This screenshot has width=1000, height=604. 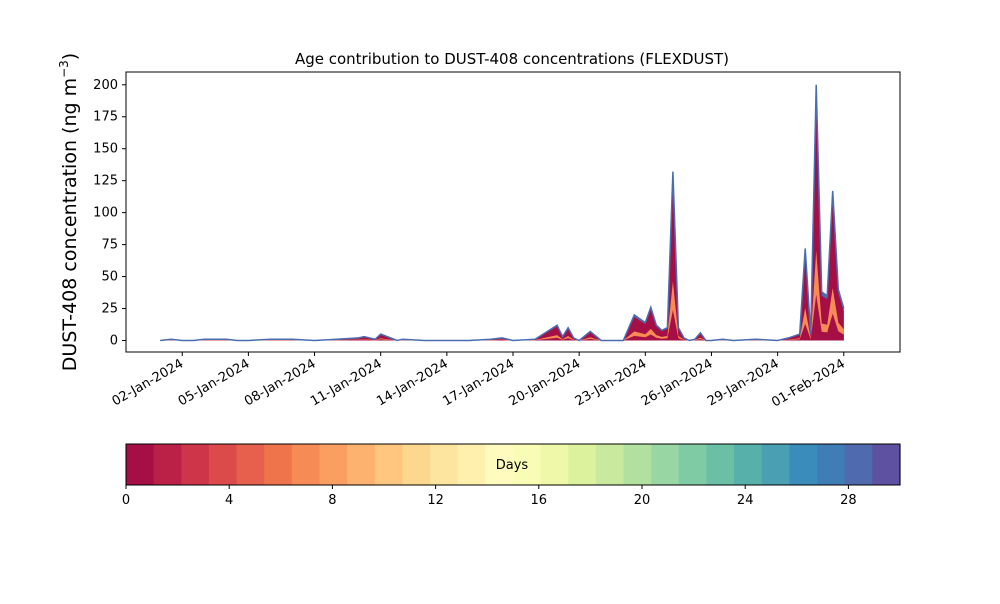 I want to click on x-tick-label: 08-Jan-2024, so click(x=280, y=382).